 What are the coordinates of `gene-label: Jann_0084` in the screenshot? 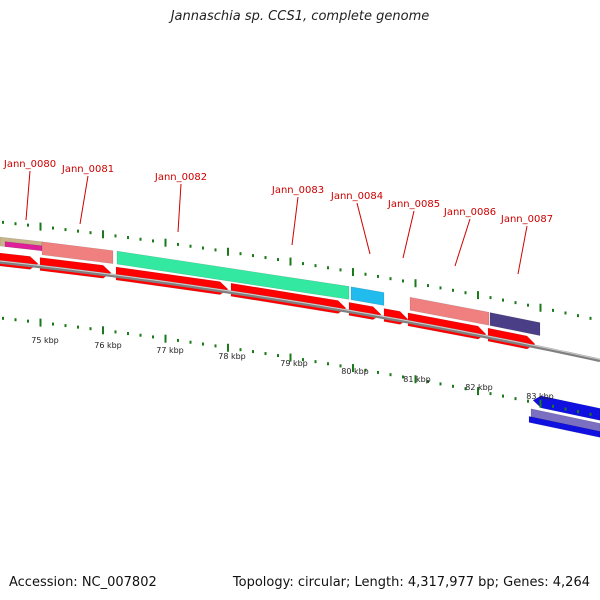 It's located at (356, 196).